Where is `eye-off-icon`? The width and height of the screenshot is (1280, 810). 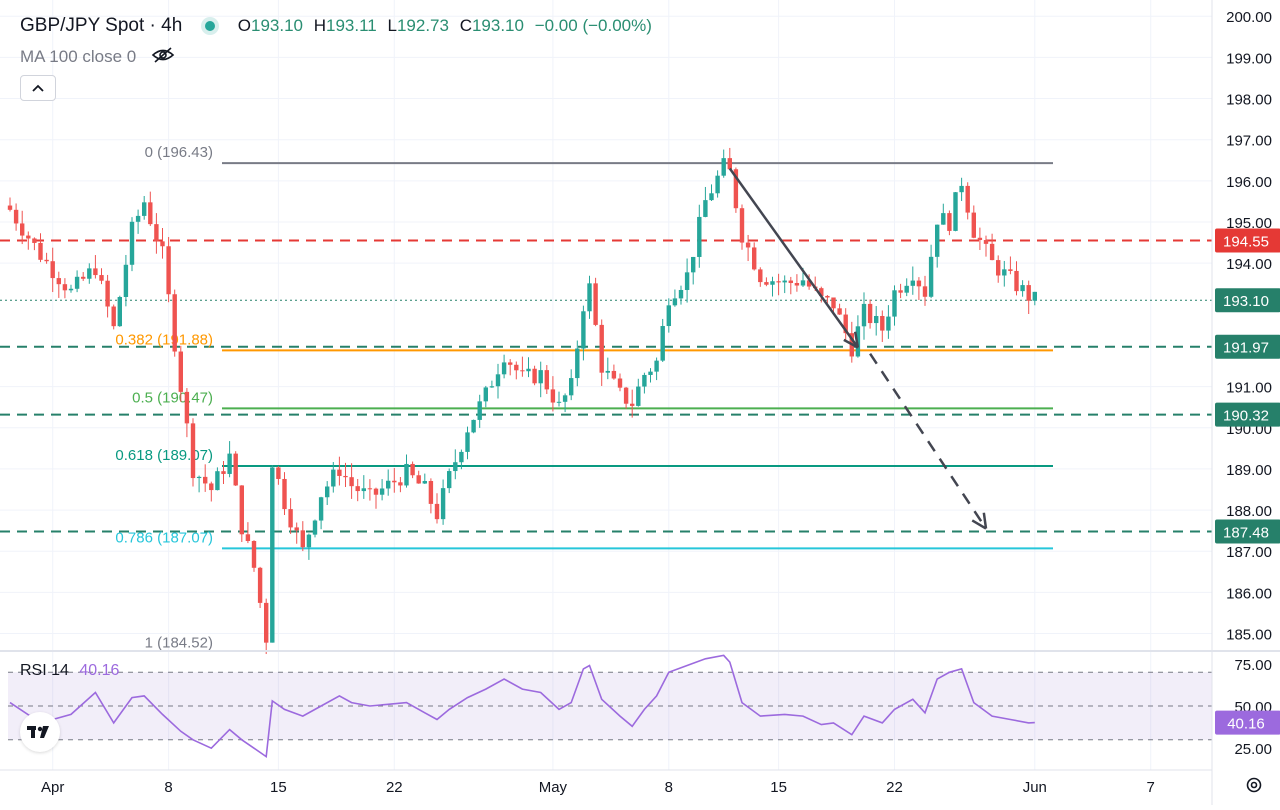 eye-off-icon is located at coordinates (163, 57).